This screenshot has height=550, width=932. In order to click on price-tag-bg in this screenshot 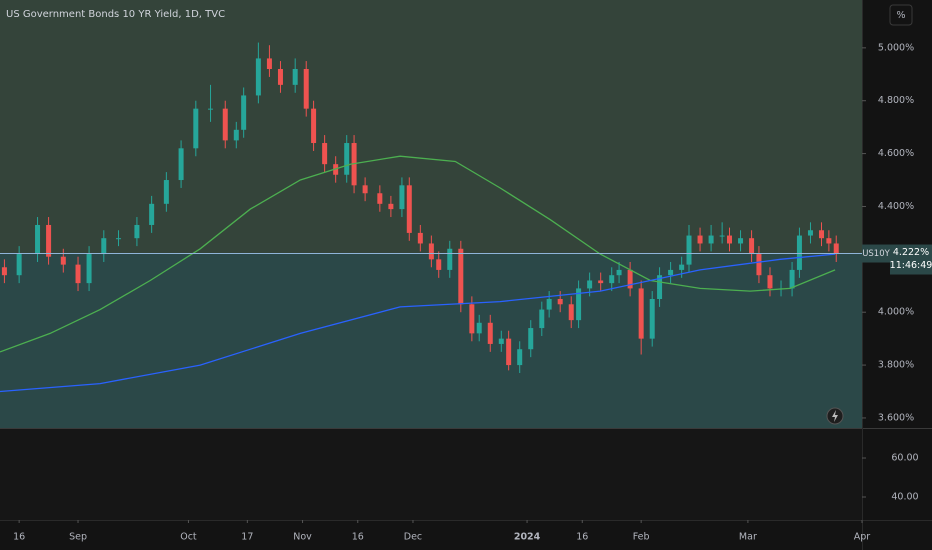, I will do `click(911, 259)`.